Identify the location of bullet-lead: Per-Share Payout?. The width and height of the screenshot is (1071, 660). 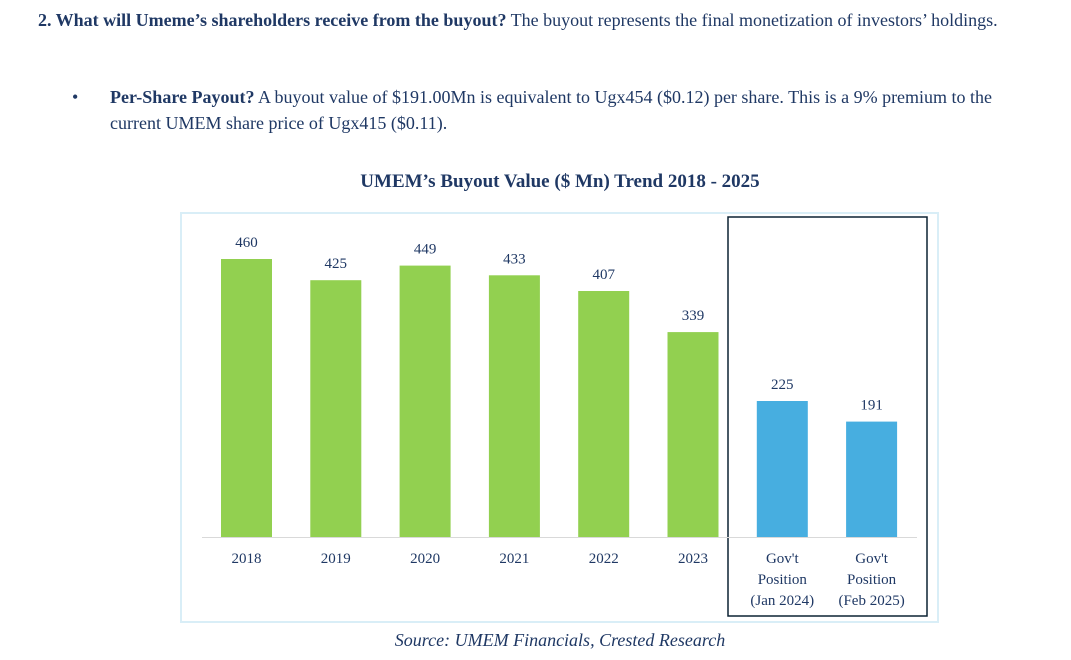
(182, 97).